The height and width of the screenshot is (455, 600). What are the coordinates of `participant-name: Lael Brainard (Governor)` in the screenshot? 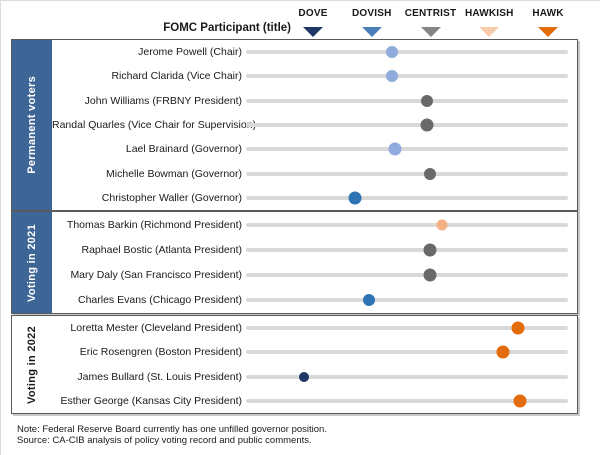 It's located at (183, 149).